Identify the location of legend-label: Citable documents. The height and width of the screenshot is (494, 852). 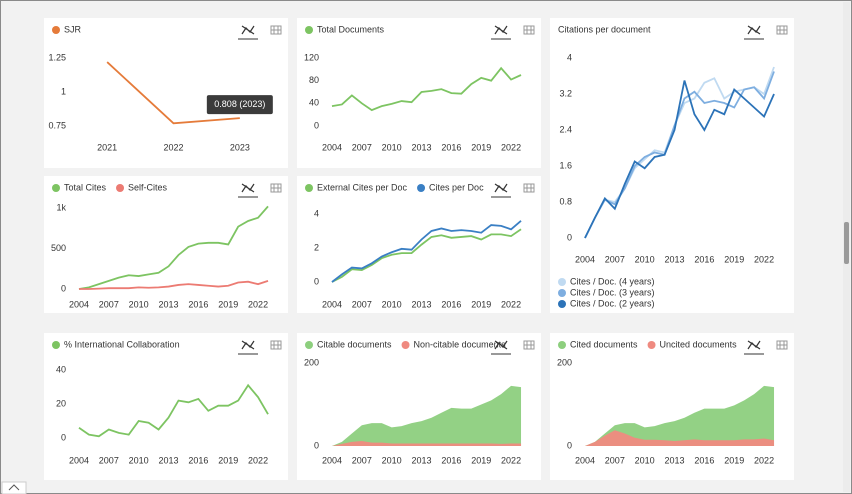
(354, 344).